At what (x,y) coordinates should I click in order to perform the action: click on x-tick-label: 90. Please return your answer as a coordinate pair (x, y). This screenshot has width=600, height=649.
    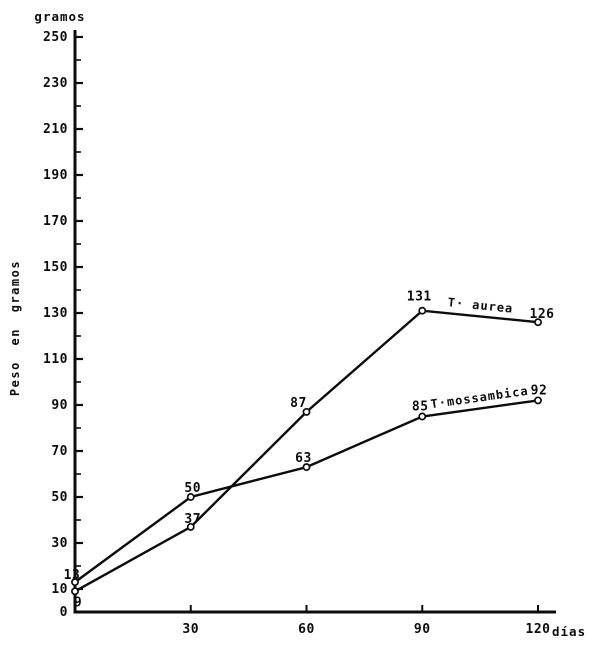
    Looking at the image, I should click on (422, 629).